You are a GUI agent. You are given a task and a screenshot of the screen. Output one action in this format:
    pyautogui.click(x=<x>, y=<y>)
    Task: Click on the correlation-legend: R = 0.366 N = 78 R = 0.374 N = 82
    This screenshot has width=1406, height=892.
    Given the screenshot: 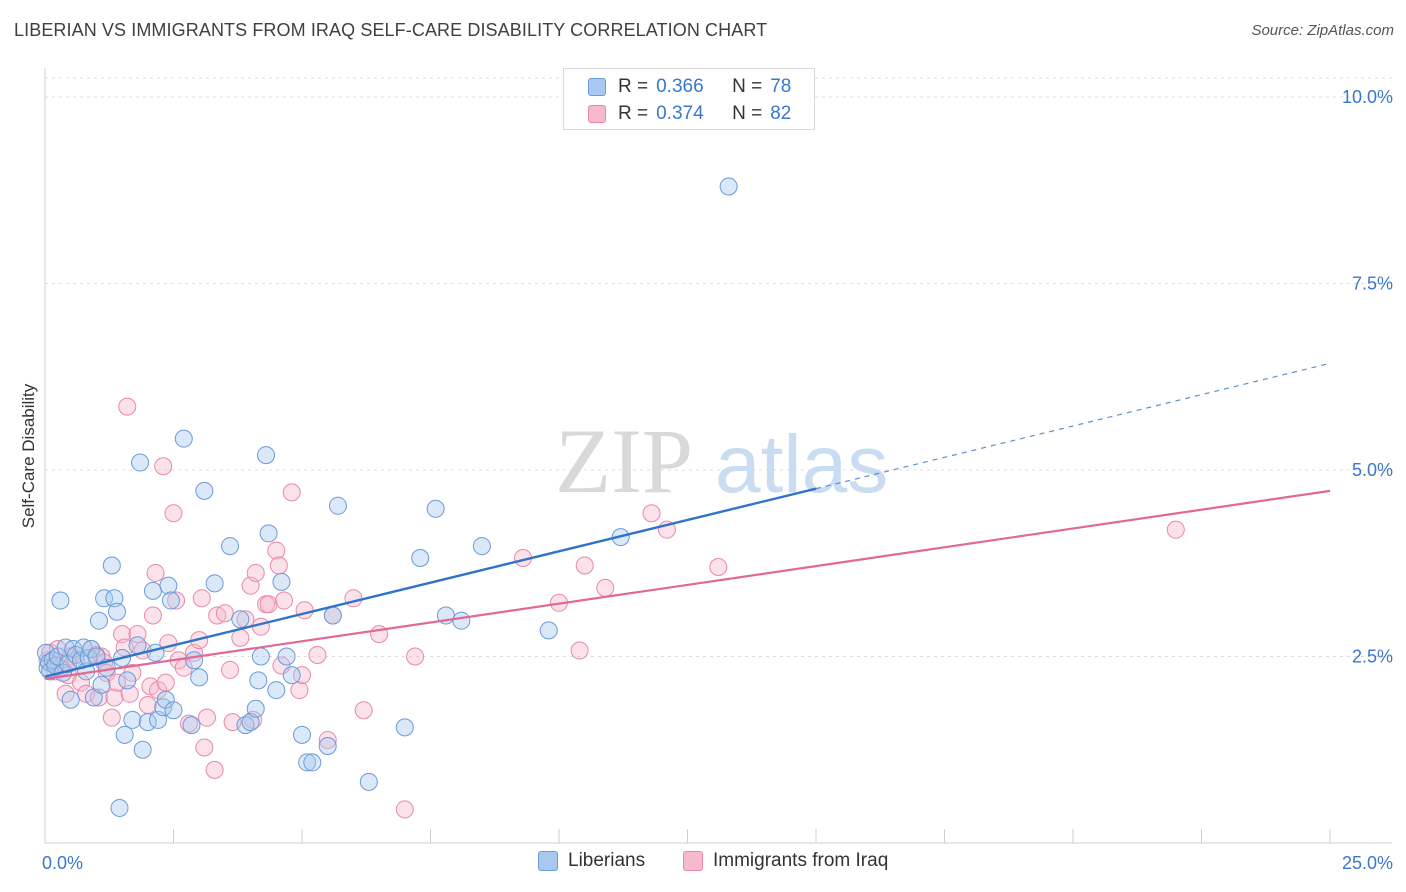 What is the action you would take?
    pyautogui.click(x=689, y=99)
    